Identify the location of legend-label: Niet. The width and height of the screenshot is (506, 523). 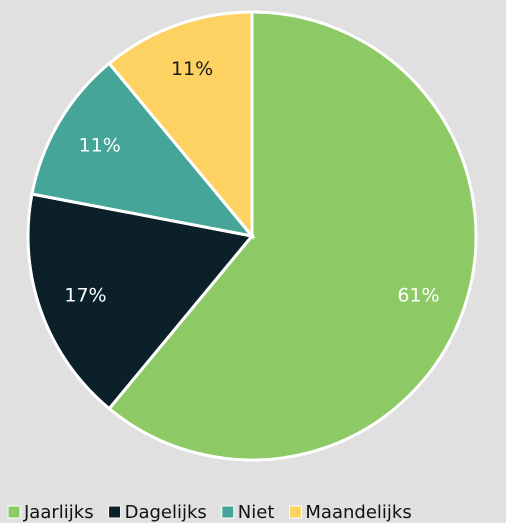
(256, 512).